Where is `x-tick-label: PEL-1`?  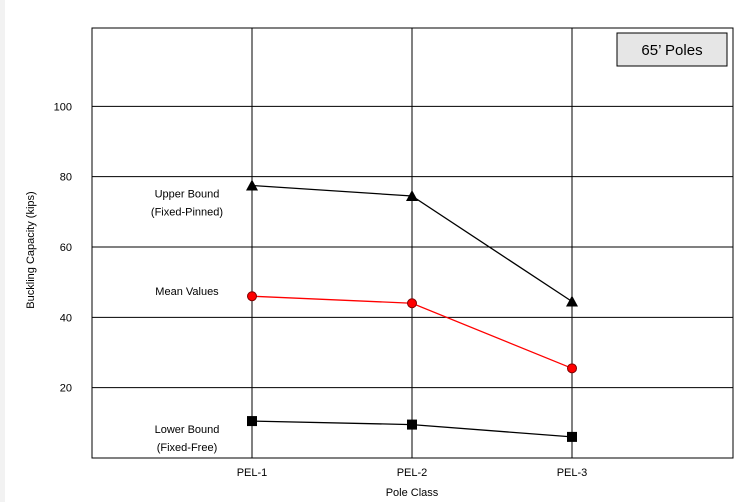 x-tick-label: PEL-1 is located at coordinates (252, 473).